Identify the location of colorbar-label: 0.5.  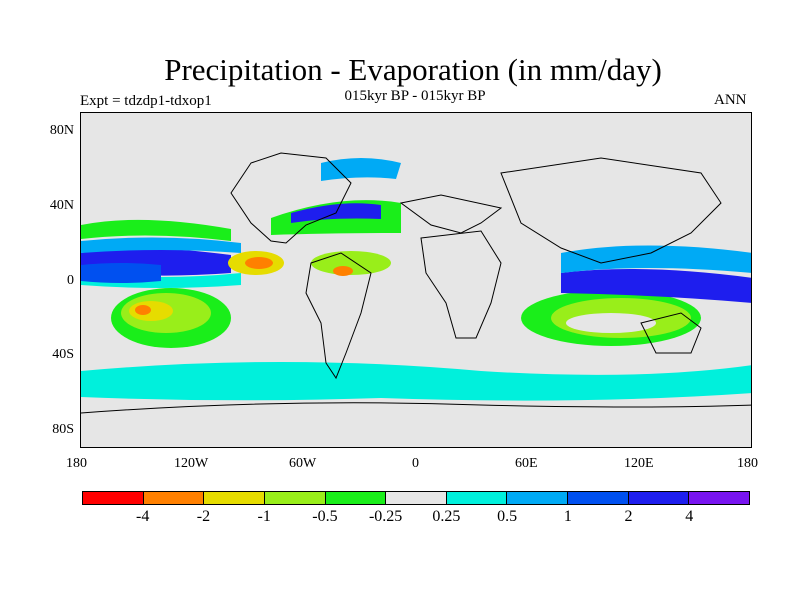
(507, 516).